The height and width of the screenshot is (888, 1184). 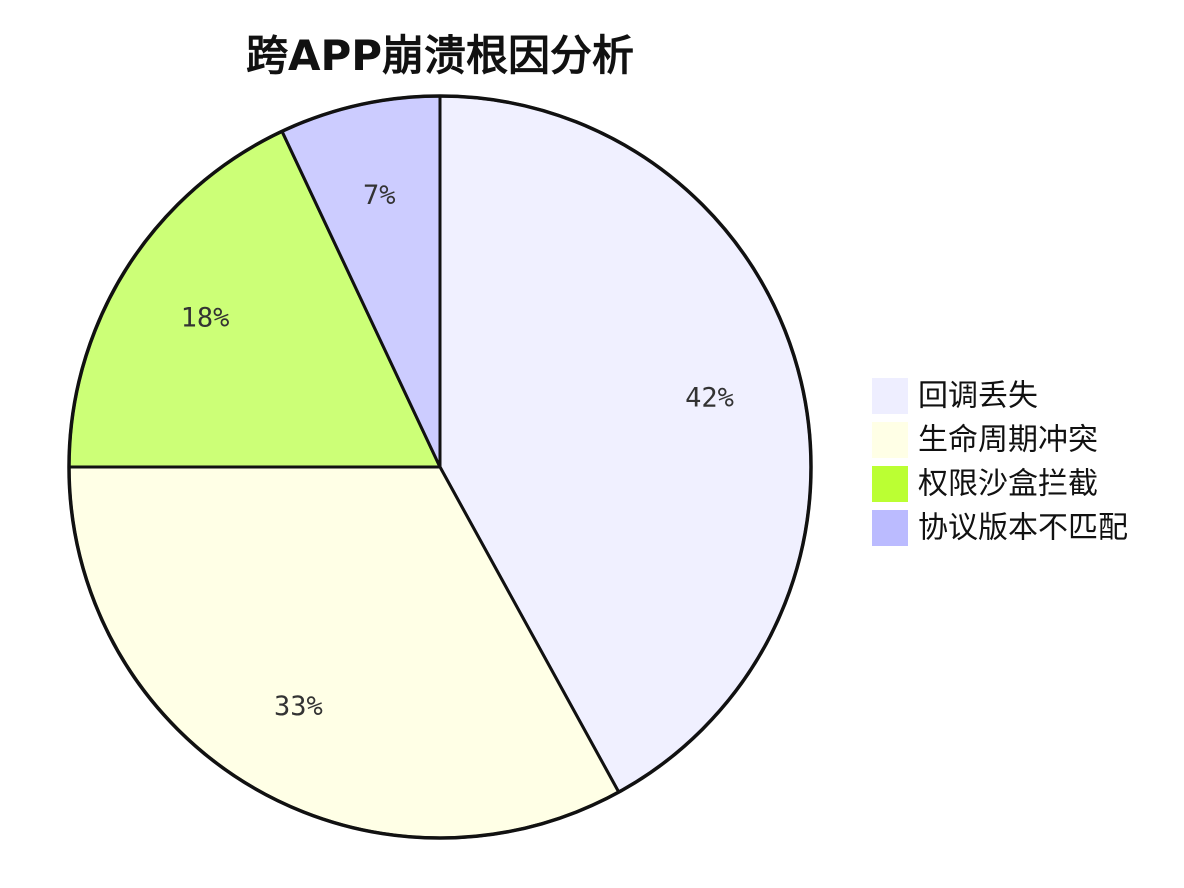 What do you see at coordinates (1023, 528) in the screenshot?
I see `legend-label: 协议版本不匹配` at bounding box center [1023, 528].